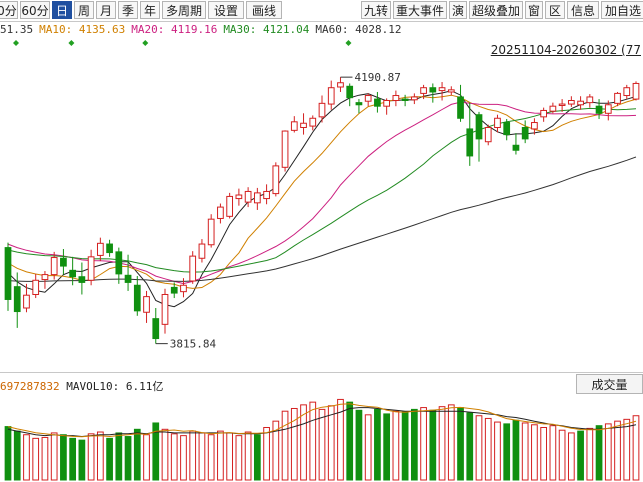  What do you see at coordinates (106, 10) in the screenshot?
I see `period-button-4: 月` at bounding box center [106, 10].